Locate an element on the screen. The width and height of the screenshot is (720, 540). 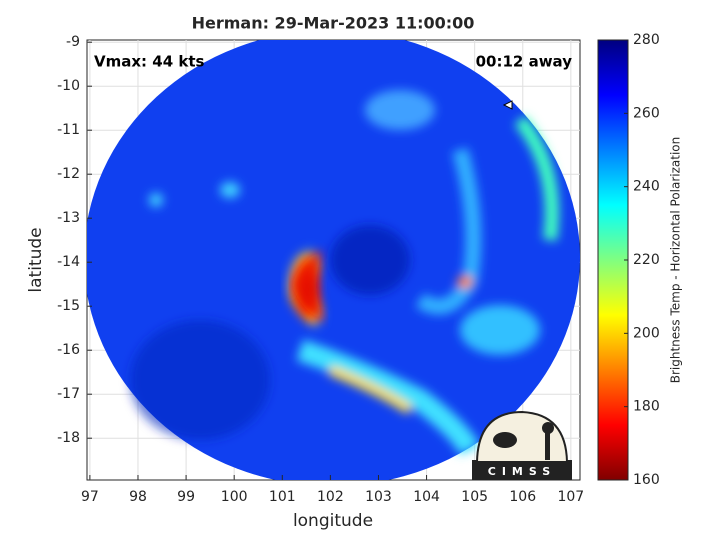
y-tick-label: -13 is located at coordinates (68, 218).